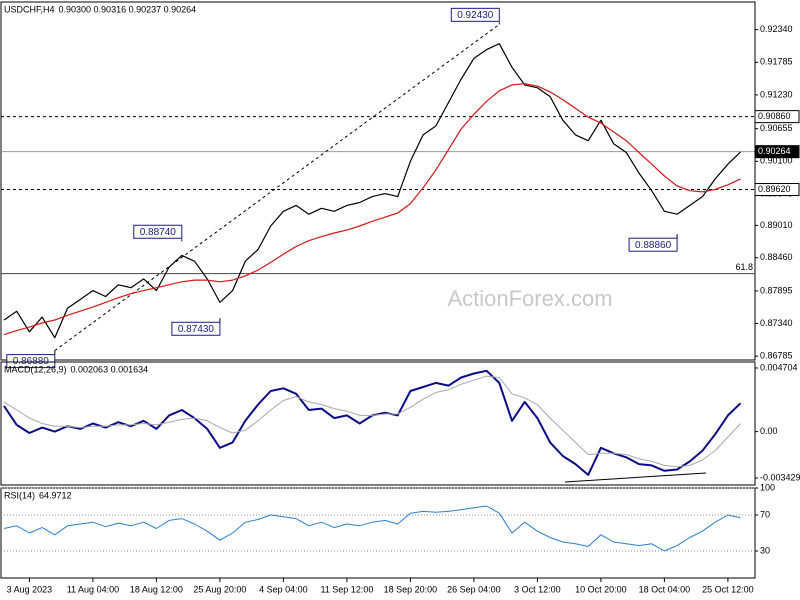  Describe the element at coordinates (744, 267) in the screenshot. I see `fib-label: 61.8` at that location.